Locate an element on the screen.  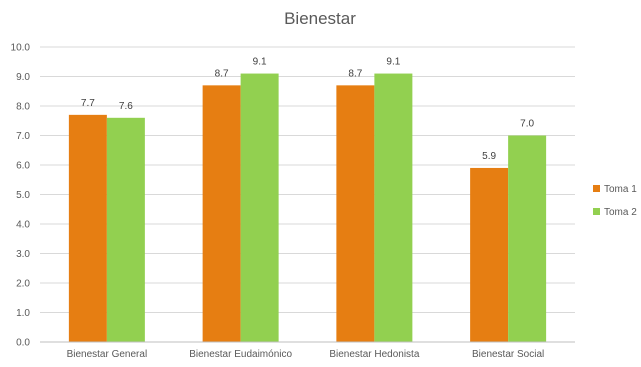
chart-title: Bienestar is located at coordinates (320, 18).